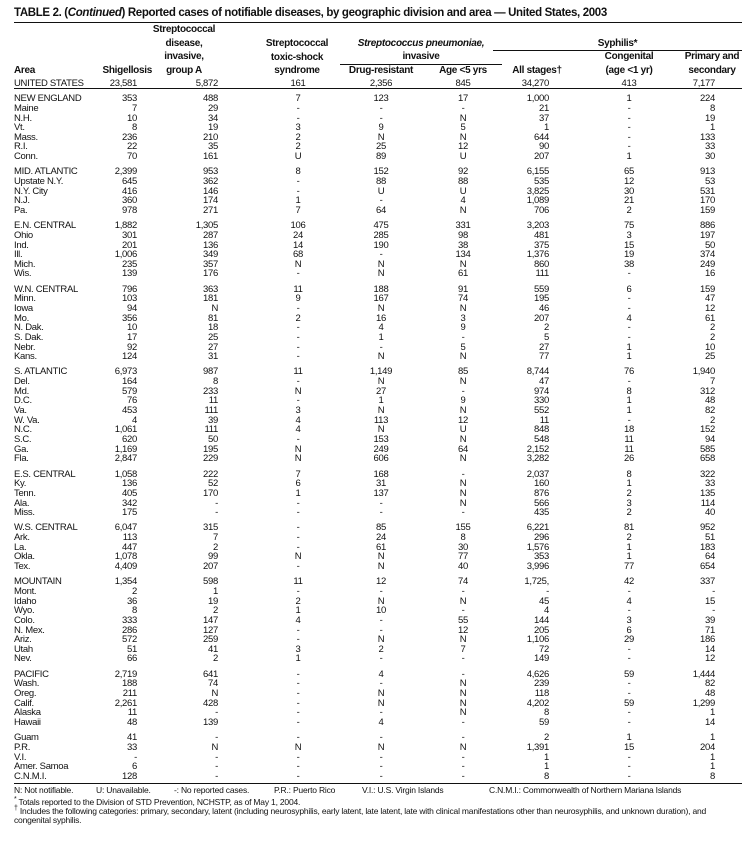 The image size is (755, 863). I want to click on header-line: group A, so click(184, 70).